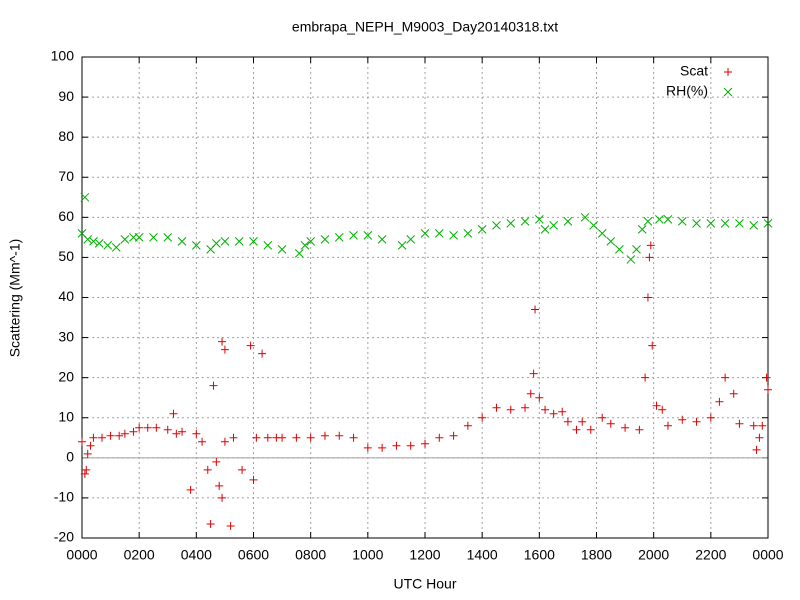 This screenshot has width=800, height=600. What do you see at coordinates (64, 537) in the screenshot?
I see `y-tick-label: -20` at bounding box center [64, 537].